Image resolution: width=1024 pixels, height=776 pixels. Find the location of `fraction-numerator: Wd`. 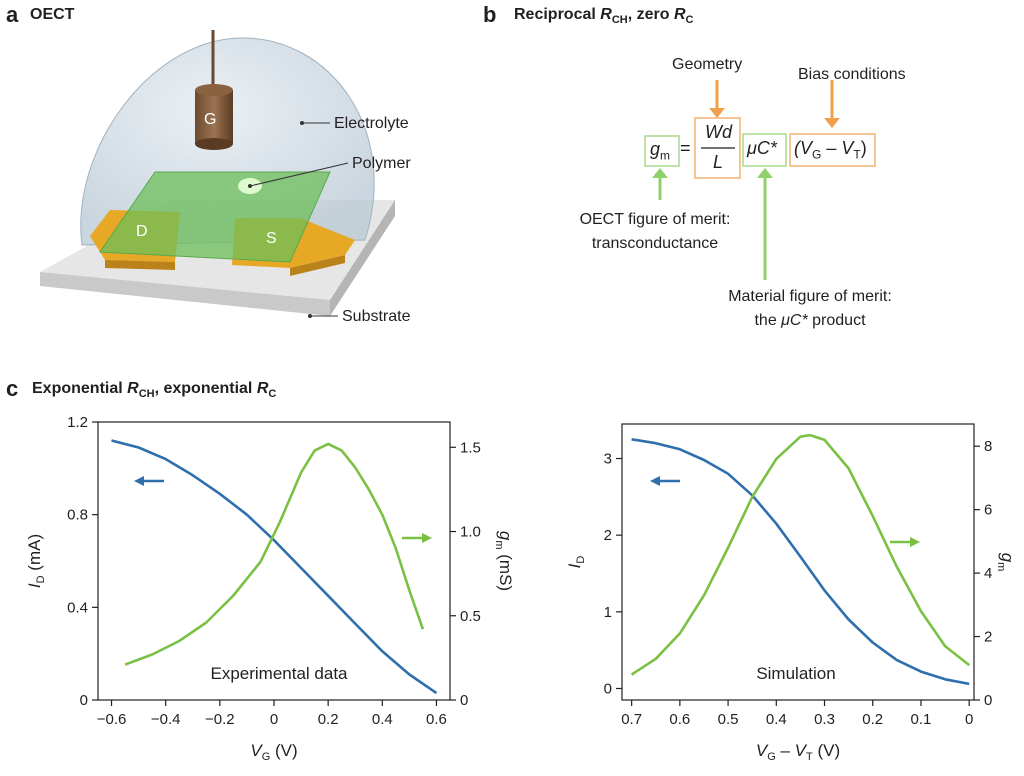

fraction-numerator: Wd is located at coordinates (718, 132).